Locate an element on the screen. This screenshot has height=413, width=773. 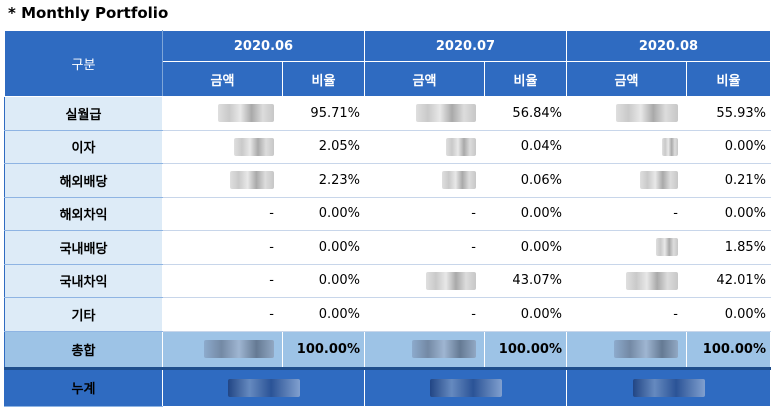
ratio-cell: 0.21% is located at coordinates (728, 180).